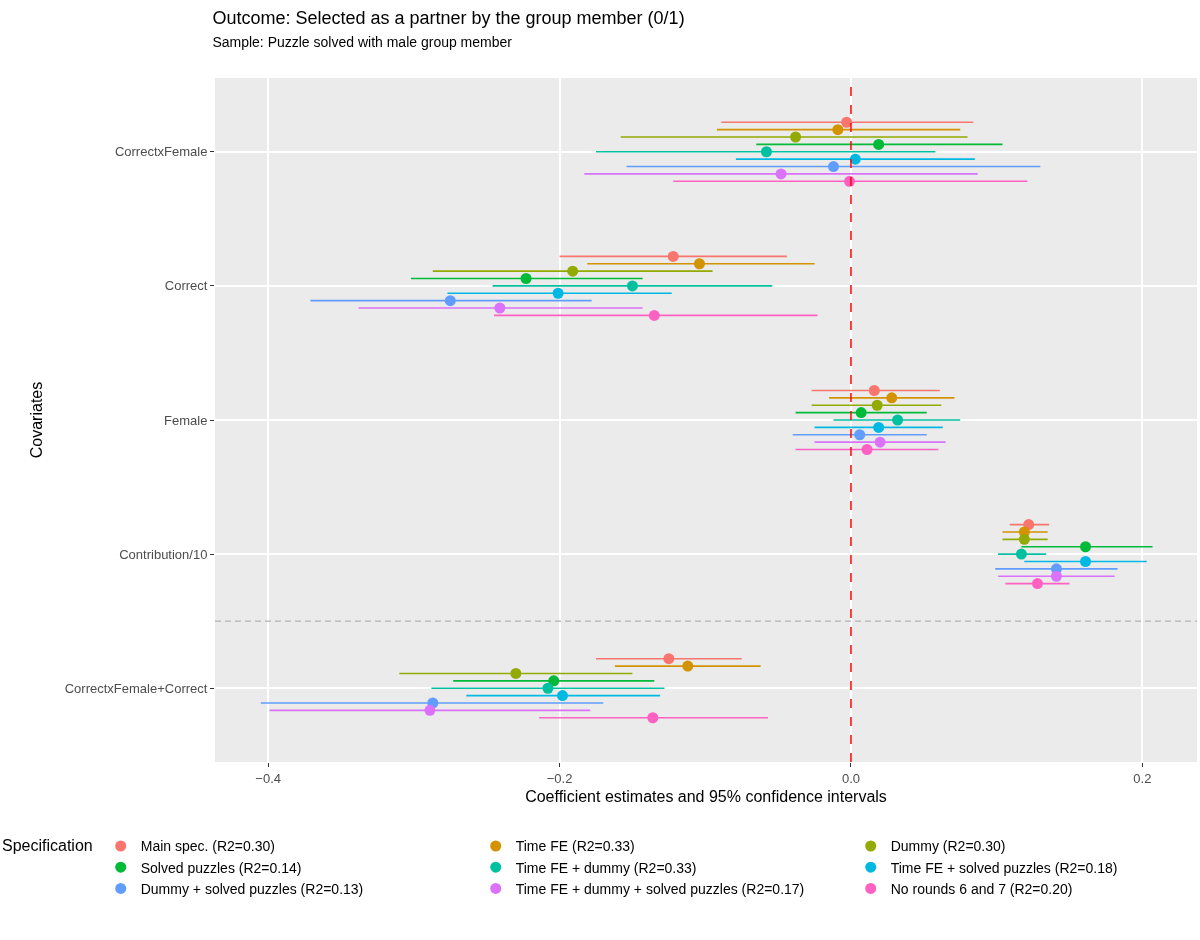 The width and height of the screenshot is (1200, 940). What do you see at coordinates (161, 152) in the screenshot?
I see `y-tick-label: CorrectxFemale` at bounding box center [161, 152].